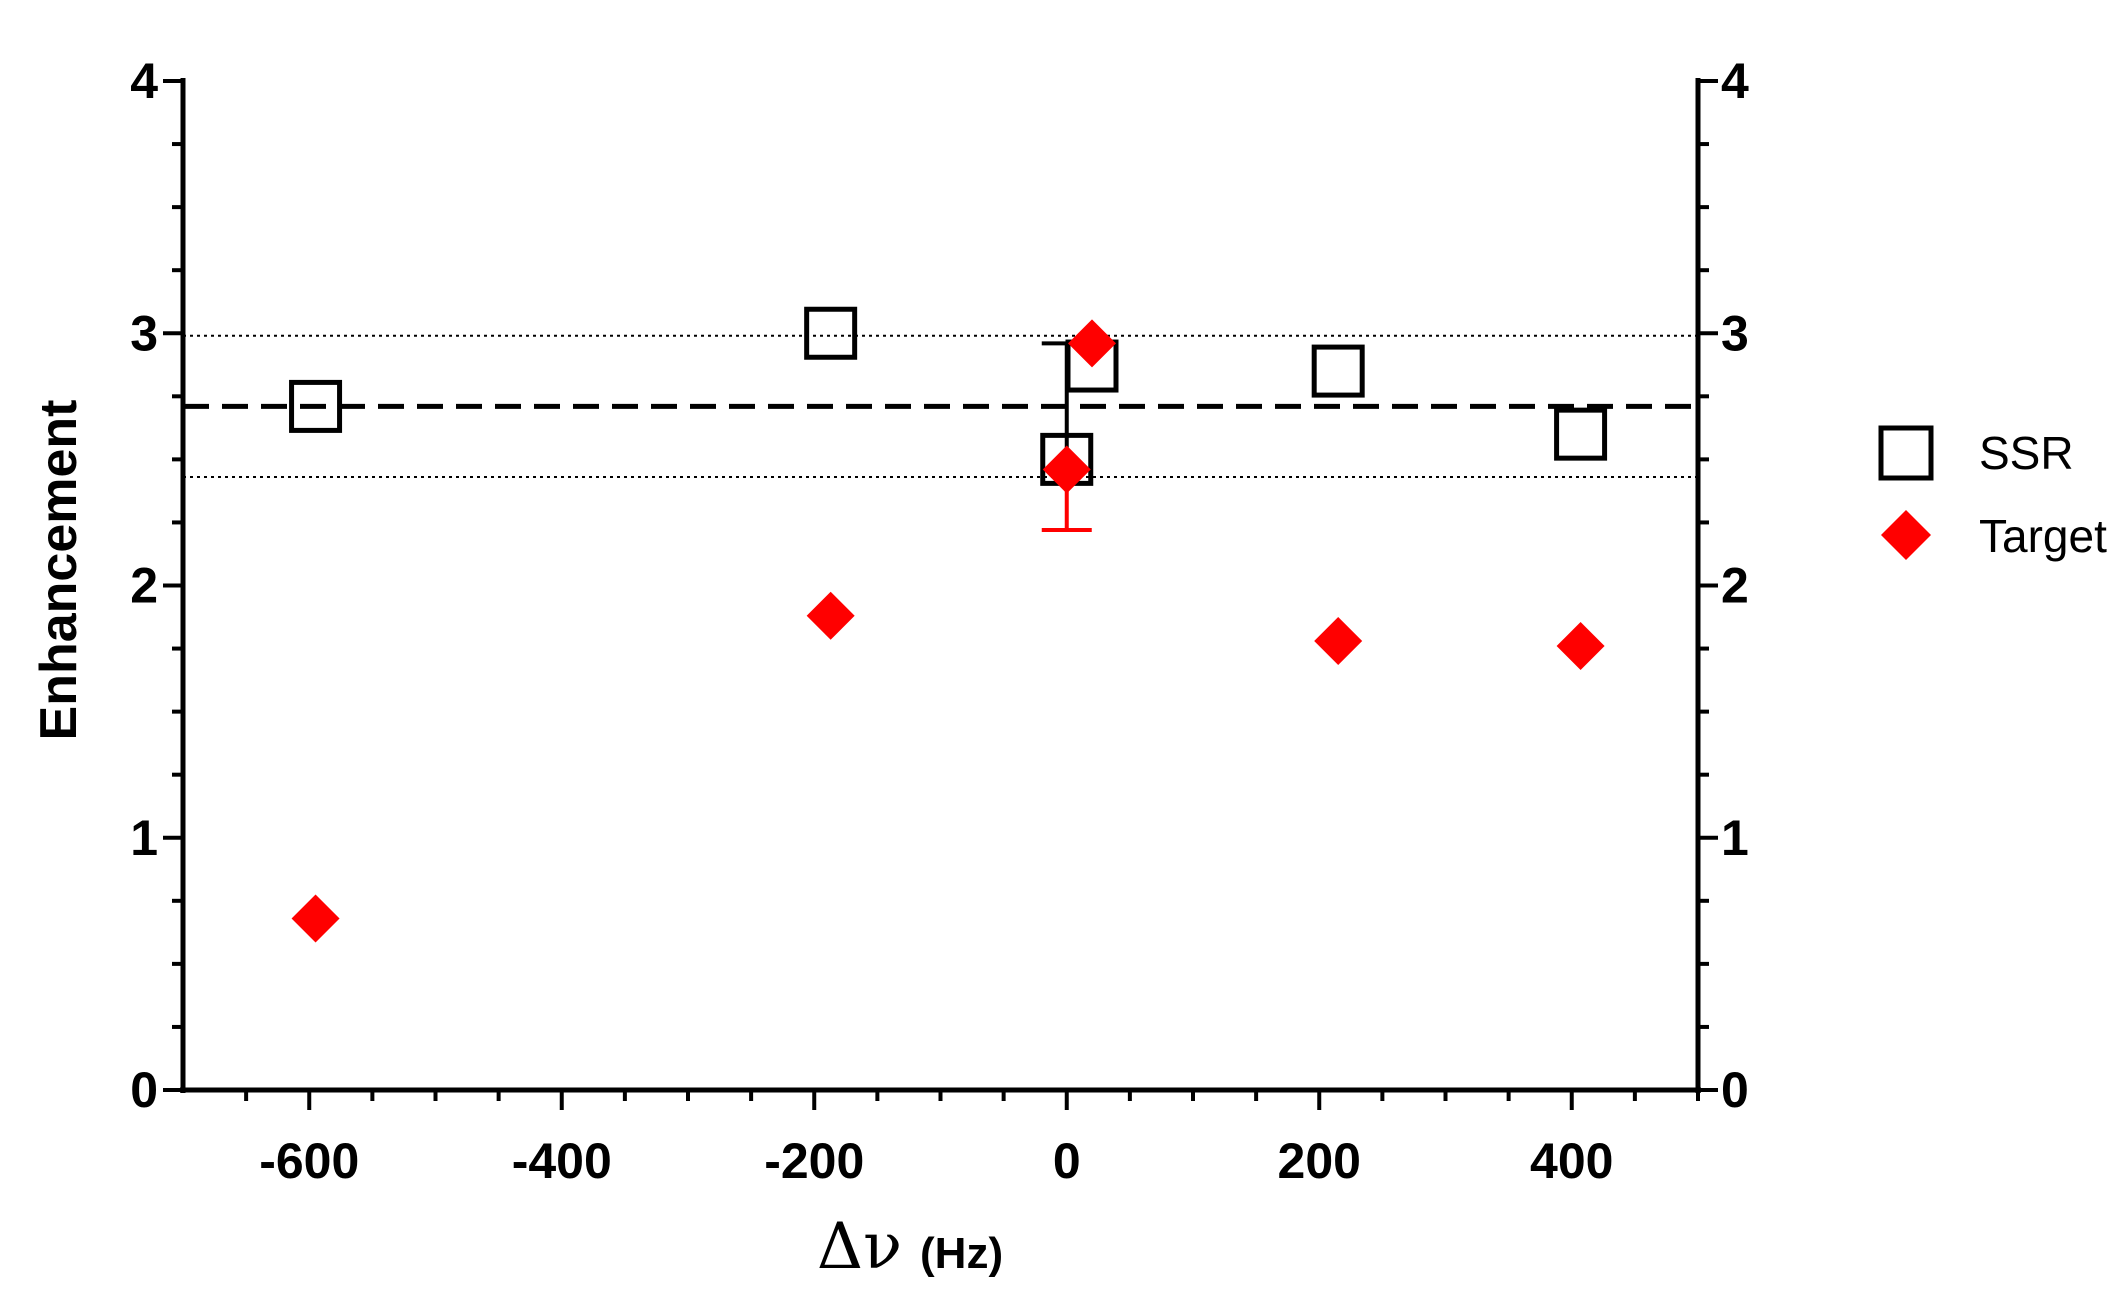  Describe the element at coordinates (1571, 1161) in the screenshot. I see `x-tick-label: 400` at that location.